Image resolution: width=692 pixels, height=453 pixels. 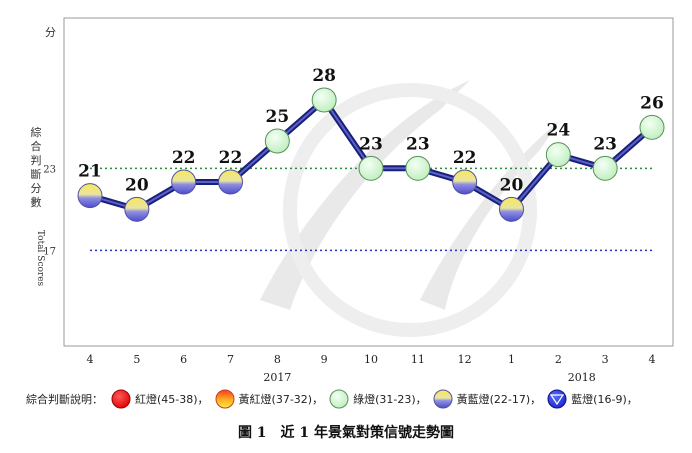 I want to click on x-tick-label: 10, so click(x=371, y=359).